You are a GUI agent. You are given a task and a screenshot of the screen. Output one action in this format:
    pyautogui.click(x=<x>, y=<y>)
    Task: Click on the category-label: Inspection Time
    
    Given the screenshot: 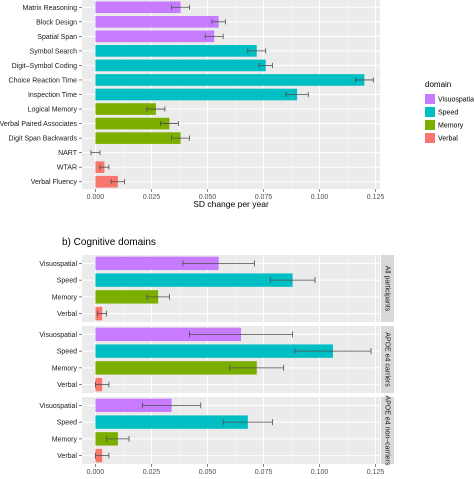 What is the action you would take?
    pyautogui.click(x=52, y=95)
    